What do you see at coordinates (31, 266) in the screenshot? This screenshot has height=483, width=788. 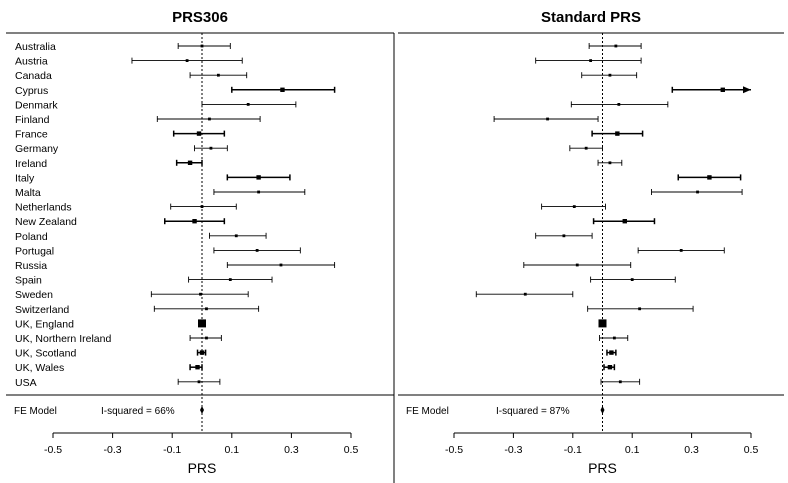 I see `row-label: Russia` at bounding box center [31, 266].